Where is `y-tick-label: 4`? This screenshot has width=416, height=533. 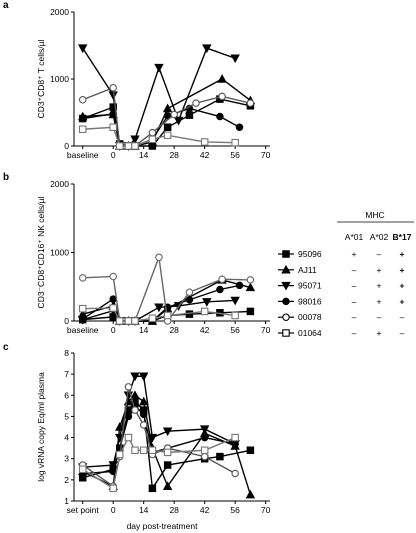
y-tick-label: 4 is located at coordinates (66, 438).